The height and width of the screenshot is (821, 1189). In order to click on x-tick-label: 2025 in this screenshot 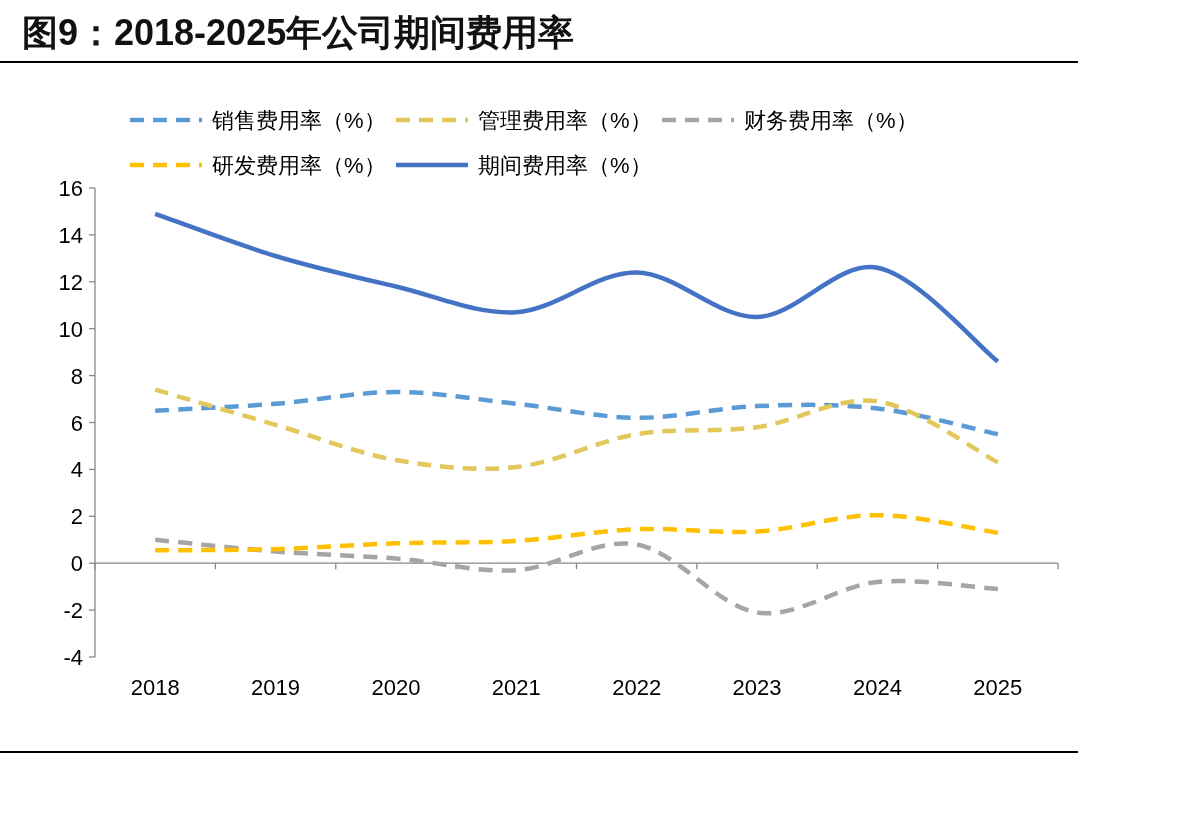, I will do `click(998, 687)`.